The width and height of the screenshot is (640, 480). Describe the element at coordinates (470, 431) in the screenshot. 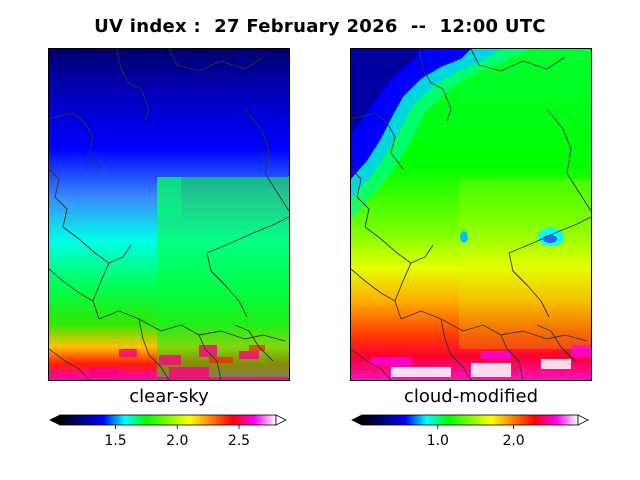

I see `cloud-modified-colorbar: 1.0 2.0` at that location.